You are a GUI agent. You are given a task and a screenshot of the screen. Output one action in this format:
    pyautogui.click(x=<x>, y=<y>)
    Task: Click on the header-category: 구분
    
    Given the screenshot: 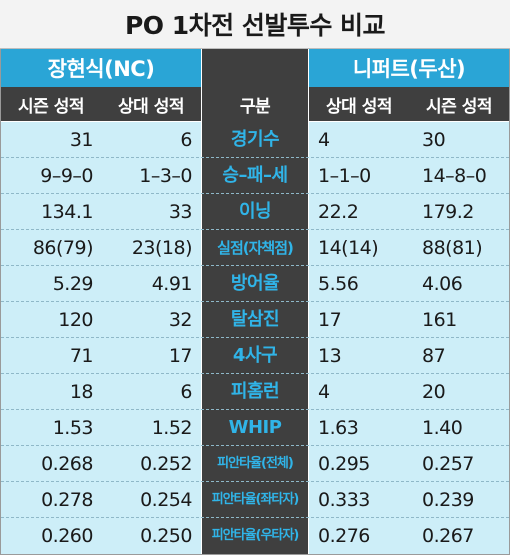 What is the action you would take?
    pyautogui.click(x=255, y=104)
    